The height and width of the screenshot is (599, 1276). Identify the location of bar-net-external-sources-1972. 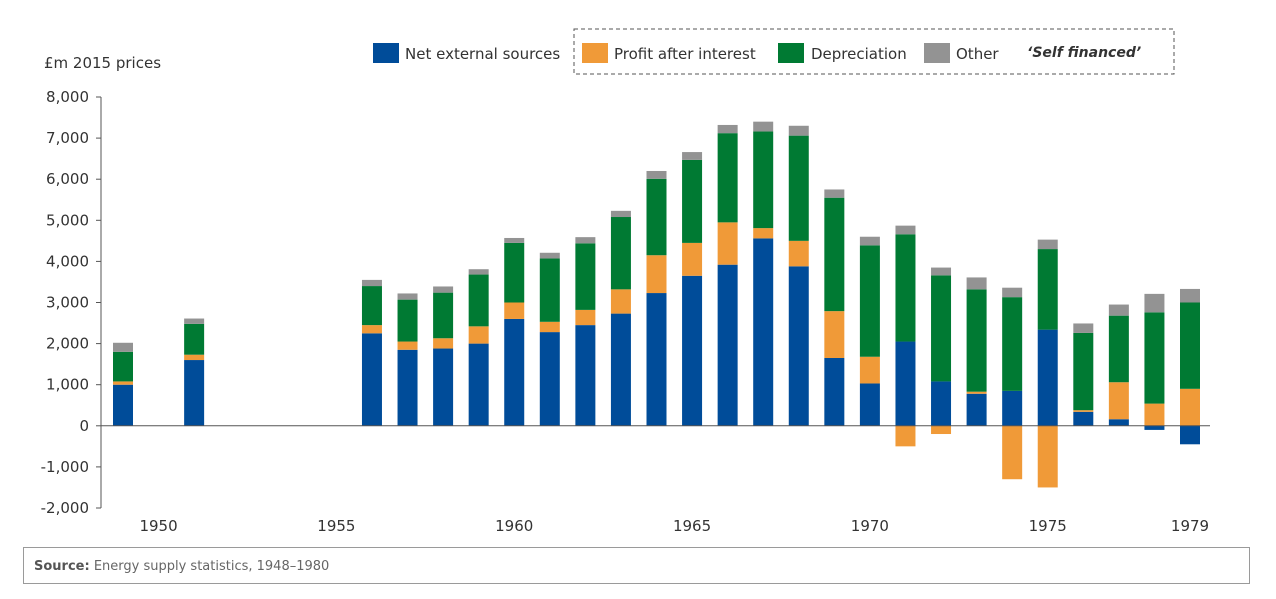
(941, 403).